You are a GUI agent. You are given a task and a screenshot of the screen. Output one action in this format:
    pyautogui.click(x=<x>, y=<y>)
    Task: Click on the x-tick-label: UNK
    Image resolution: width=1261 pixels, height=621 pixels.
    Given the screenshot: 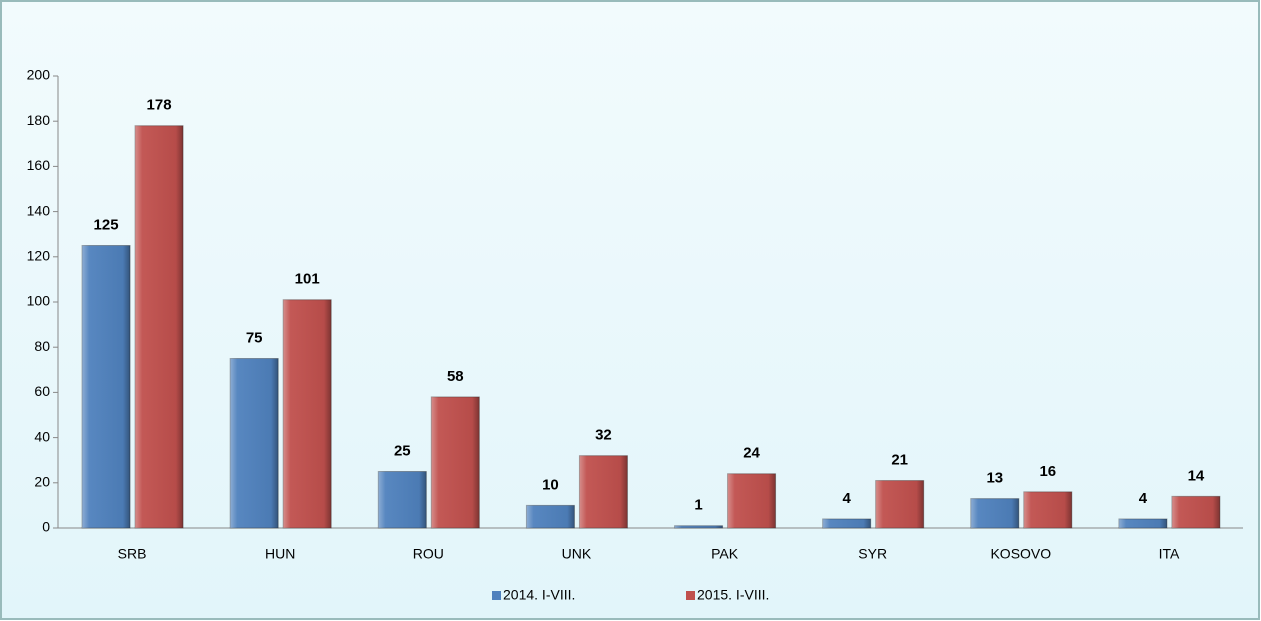 What is the action you would take?
    pyautogui.click(x=577, y=554)
    